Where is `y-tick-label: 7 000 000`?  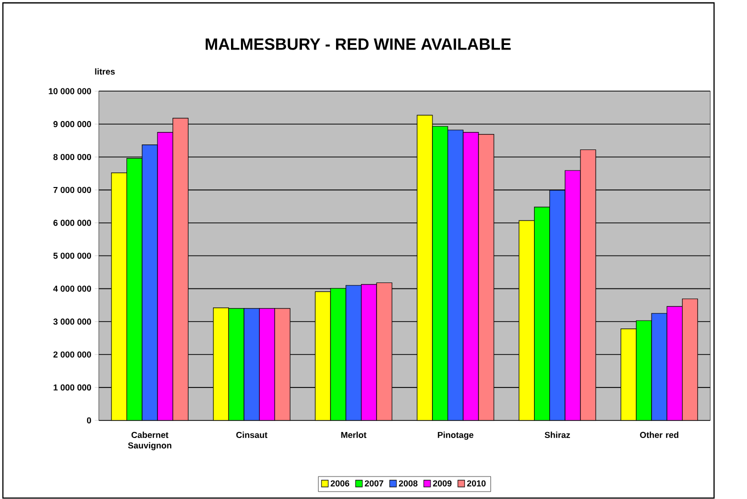
y-tick-label: 7 000 000 is located at coordinates (72, 189).